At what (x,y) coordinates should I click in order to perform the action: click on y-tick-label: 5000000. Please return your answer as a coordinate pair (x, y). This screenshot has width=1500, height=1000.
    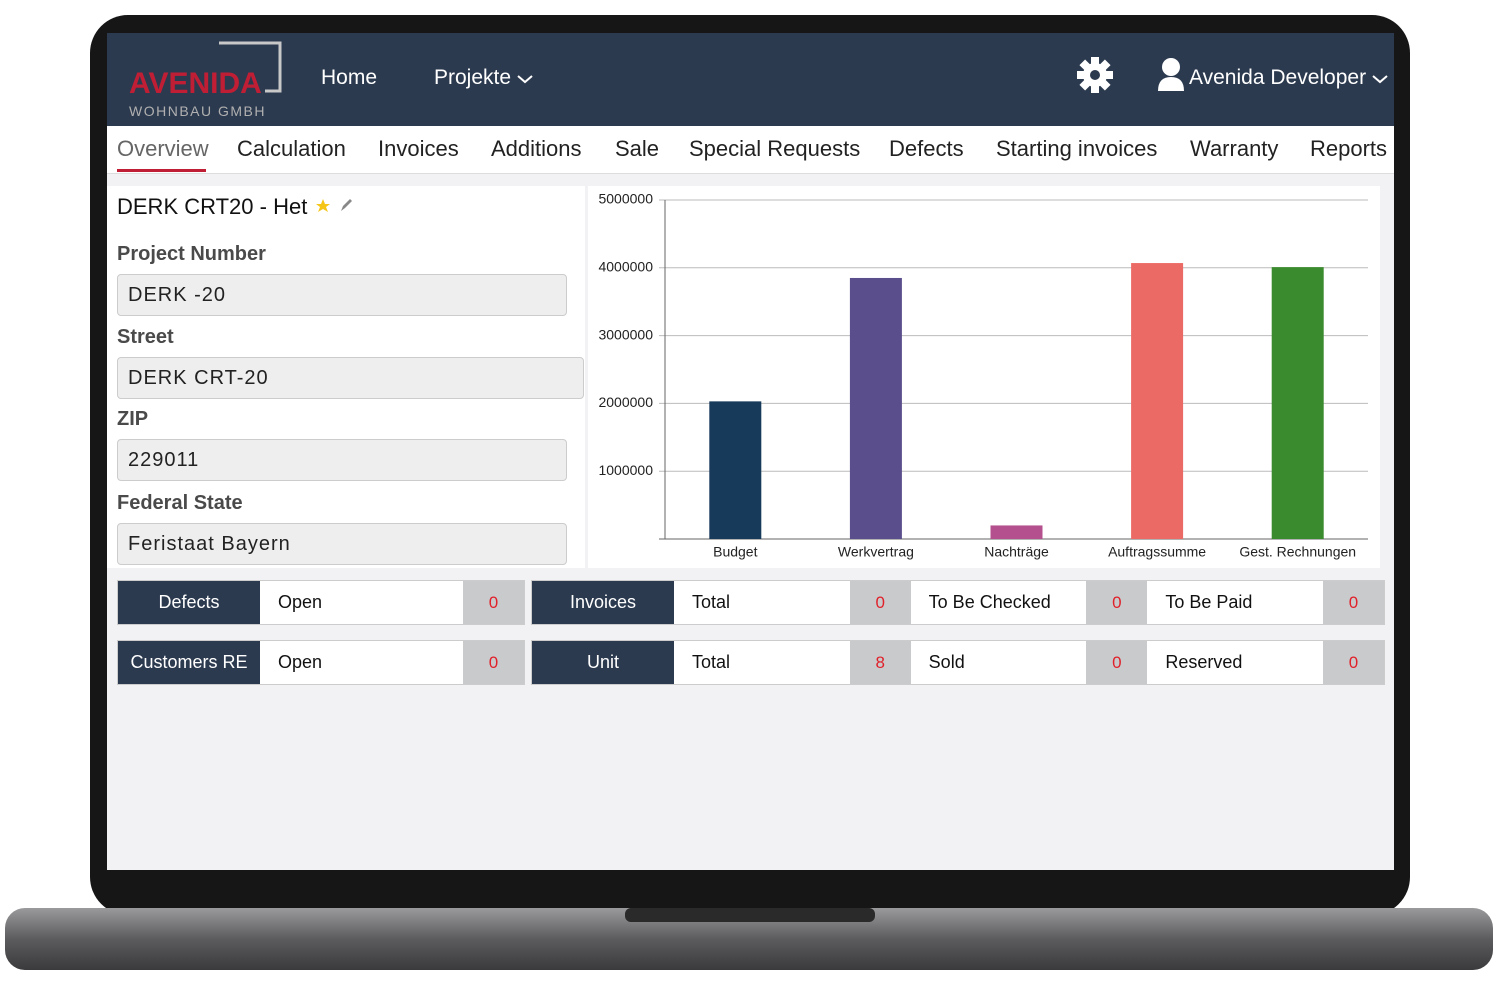
    Looking at the image, I should click on (625, 199).